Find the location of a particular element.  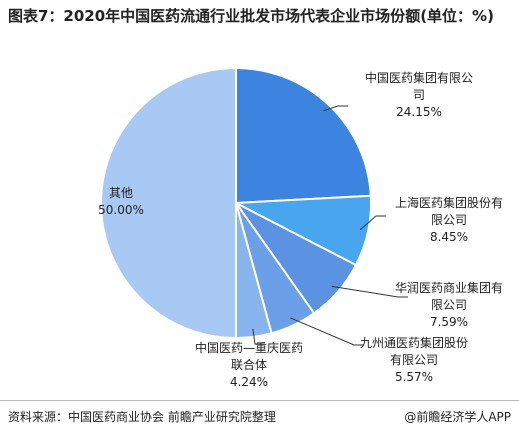

value-label: 4.24% is located at coordinates (249, 382).